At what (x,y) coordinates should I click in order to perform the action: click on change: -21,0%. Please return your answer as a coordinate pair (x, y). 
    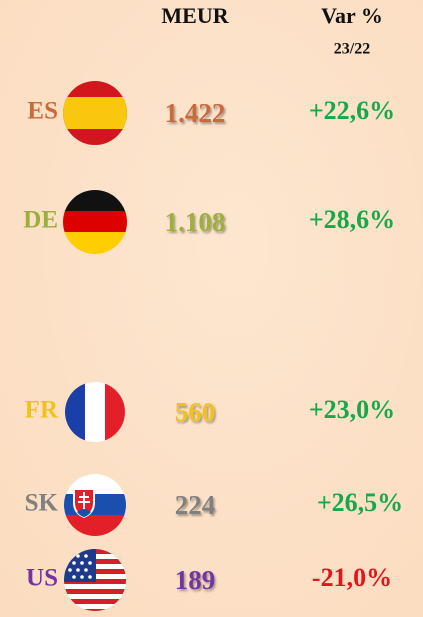
    Looking at the image, I should click on (352, 577).